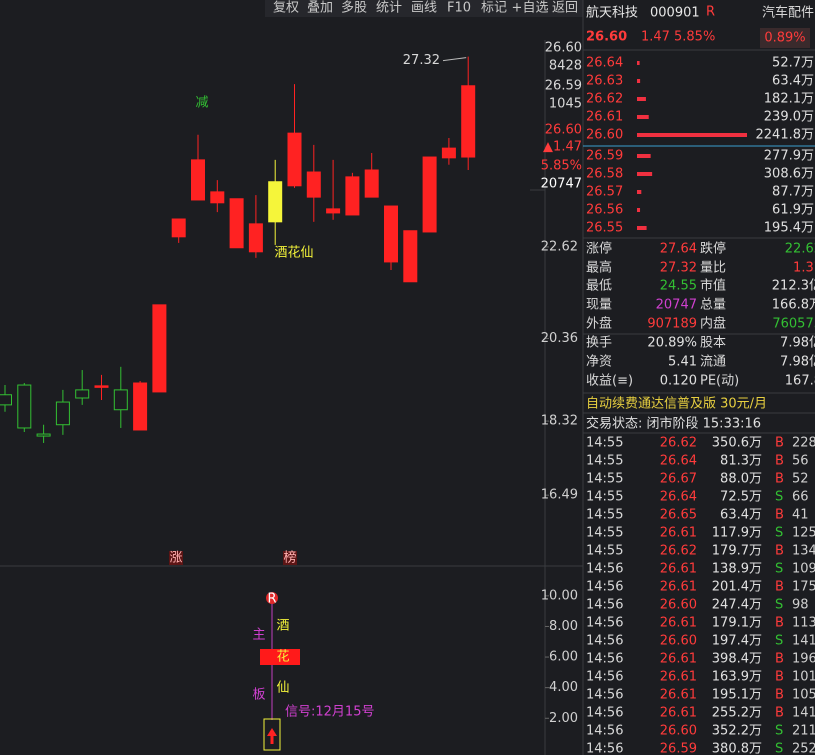  What do you see at coordinates (421, 60) in the screenshot?
I see `high-label: 27.32` at bounding box center [421, 60].